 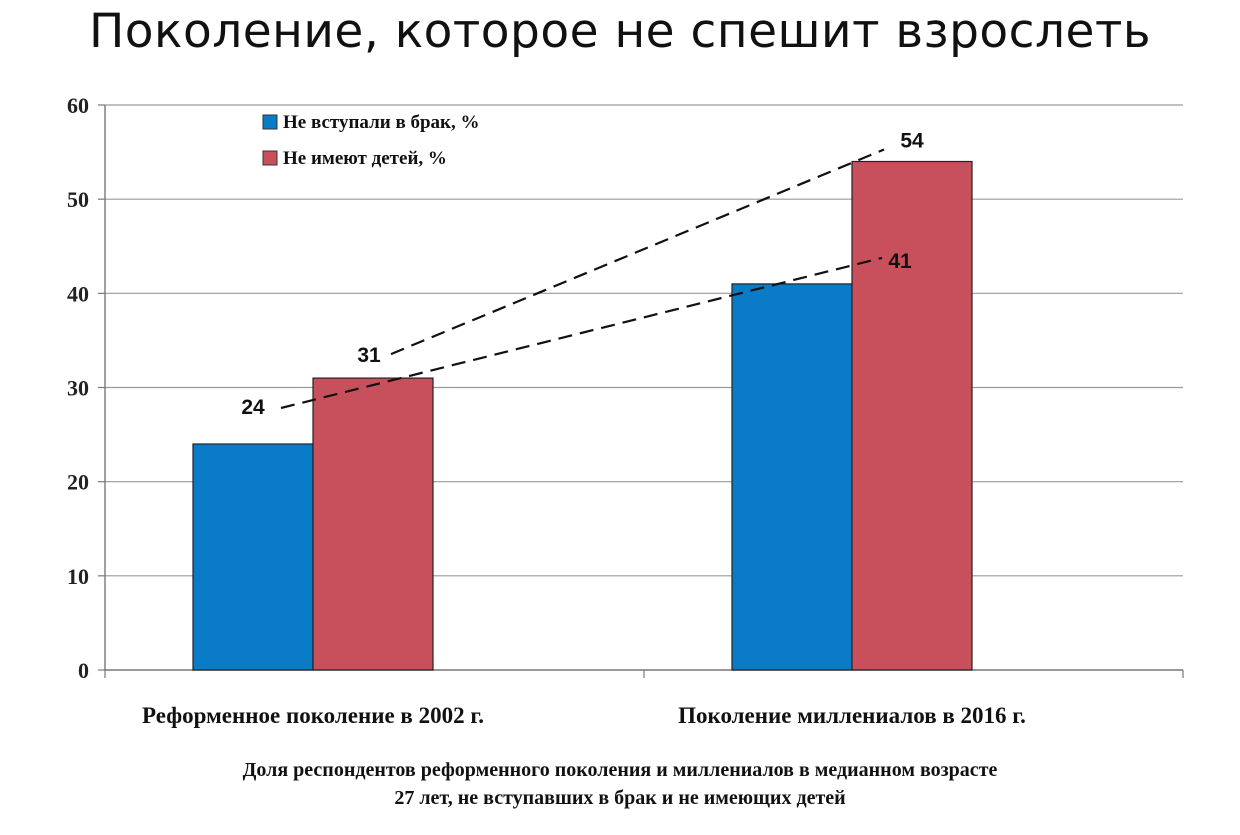 What do you see at coordinates (369, 355) in the screenshot?
I see `data-label: 31` at bounding box center [369, 355].